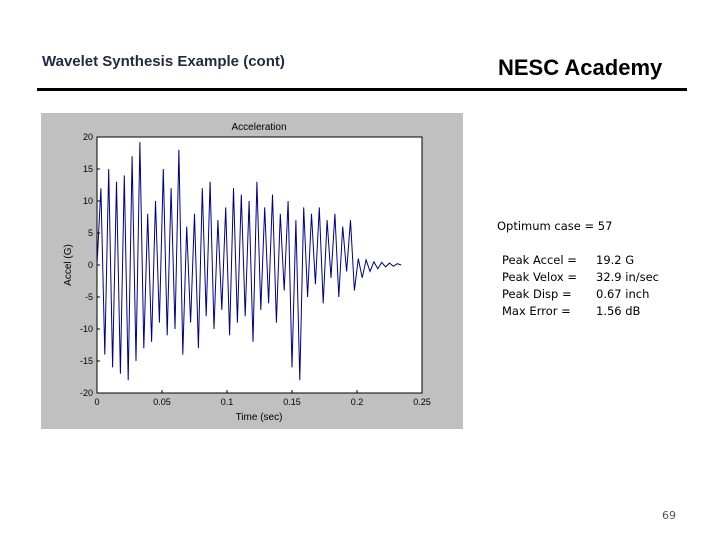 This screenshot has height=540, width=720. I want to click on result-value: 0.67 inch, so click(623, 294).